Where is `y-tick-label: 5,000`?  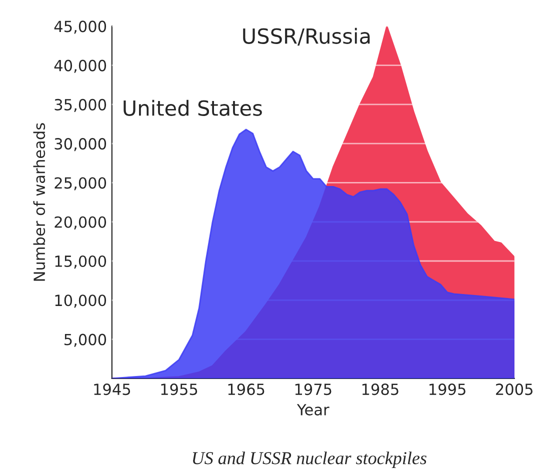 y-tick-label: 5,000 is located at coordinates (85, 340).